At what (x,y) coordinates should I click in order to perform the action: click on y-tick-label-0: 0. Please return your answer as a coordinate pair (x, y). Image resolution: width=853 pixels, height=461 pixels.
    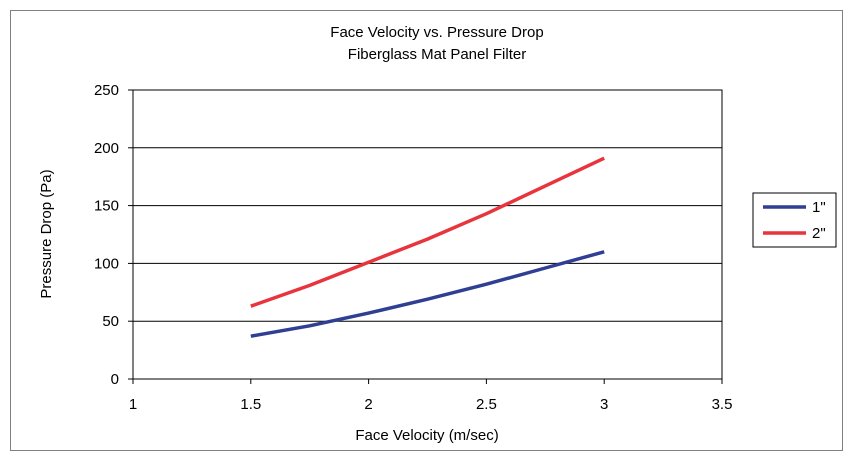
    Looking at the image, I should click on (115, 379).